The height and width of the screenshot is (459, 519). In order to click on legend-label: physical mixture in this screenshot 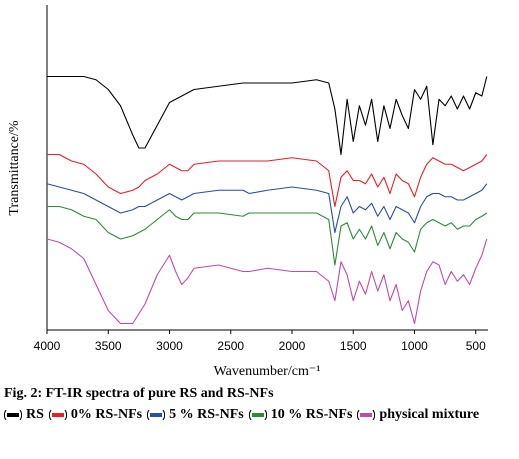, I will do `click(429, 414)`.